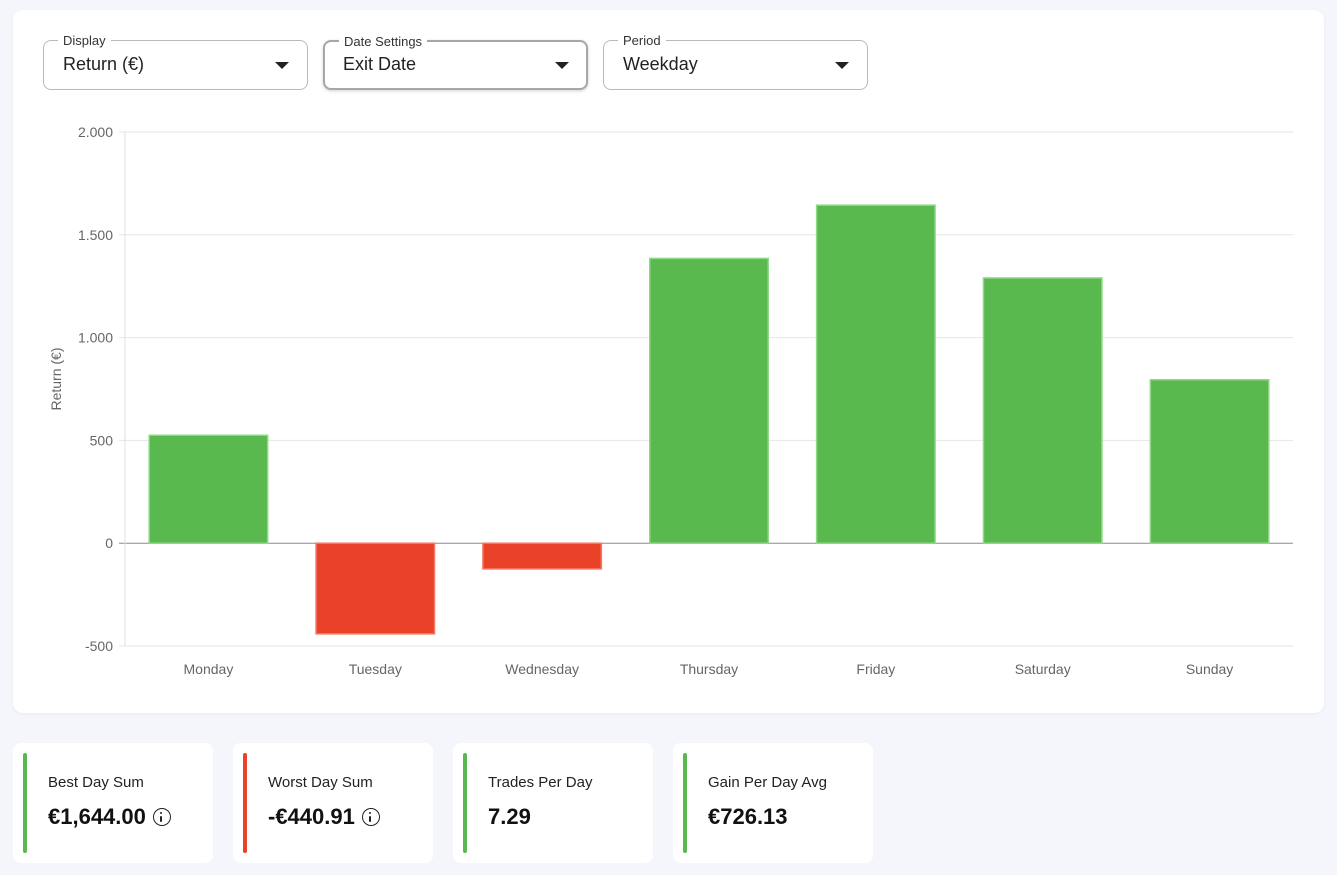  Describe the element at coordinates (642, 40) in the screenshot. I see `period-select-legend: Period` at that location.